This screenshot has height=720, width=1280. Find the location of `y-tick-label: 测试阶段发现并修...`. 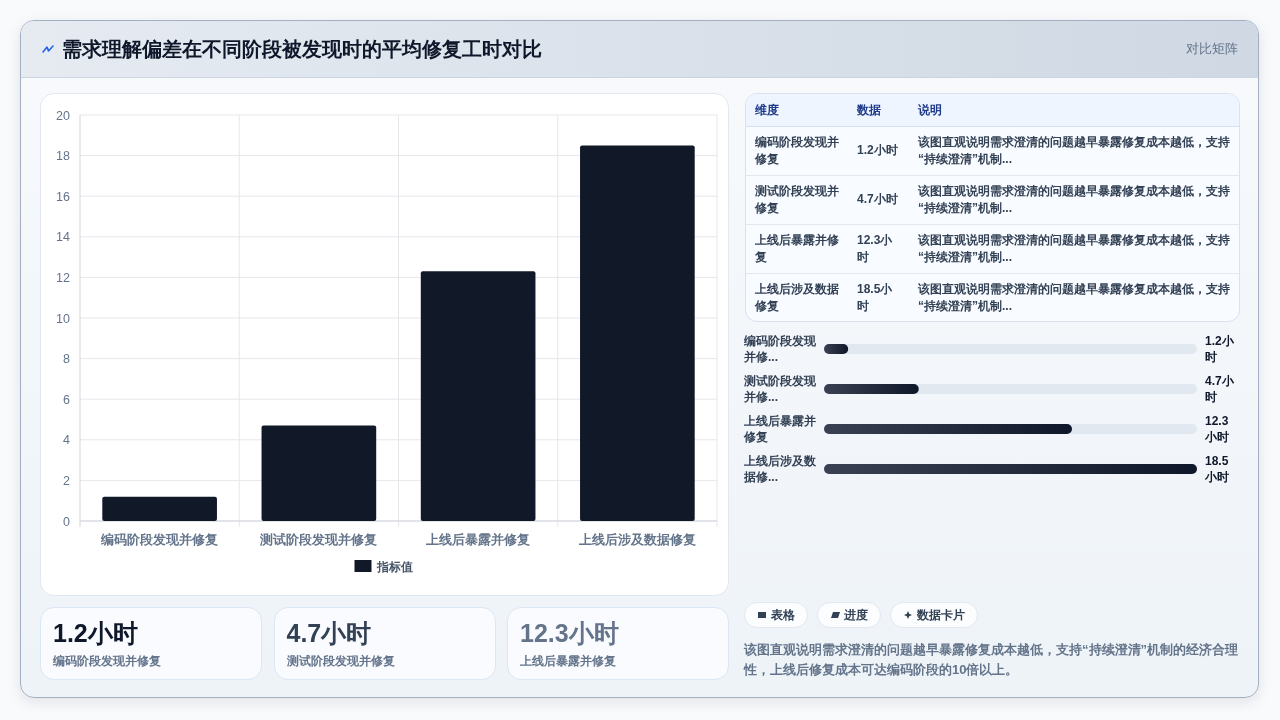

y-tick-label: 测试阶段发现并修... is located at coordinates (780, 389).